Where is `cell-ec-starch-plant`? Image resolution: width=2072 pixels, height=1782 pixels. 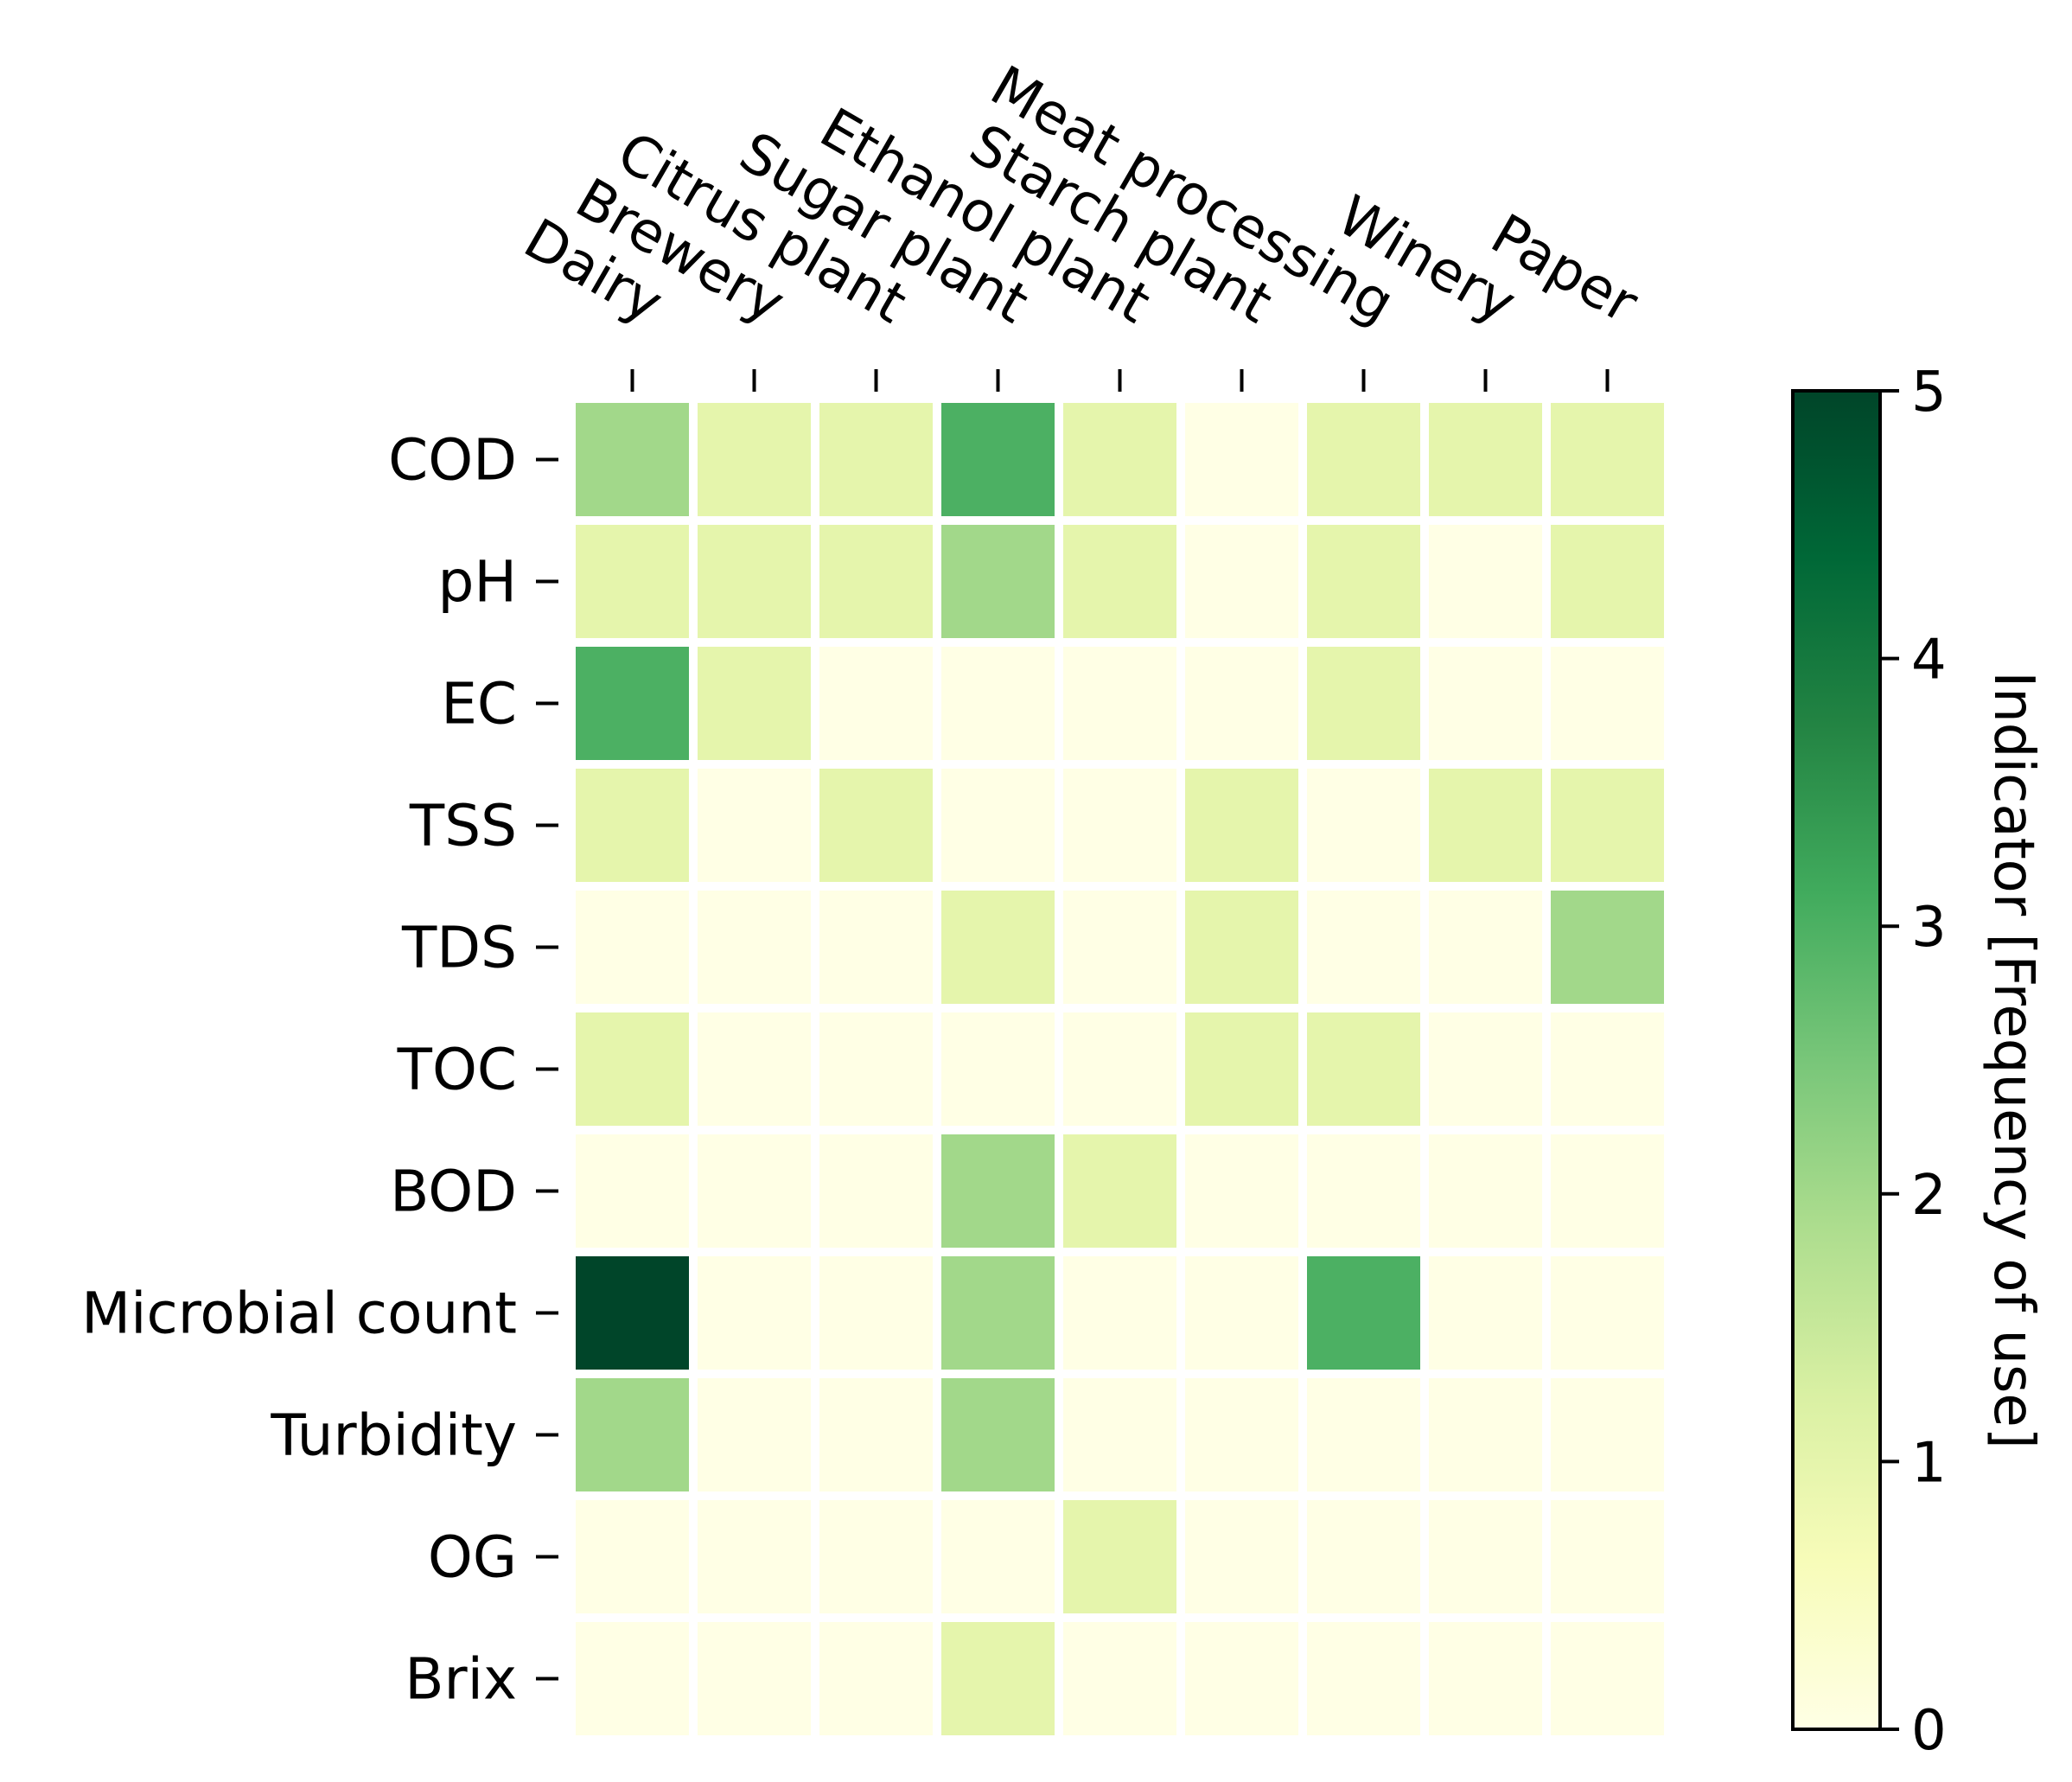 cell-ec-starch-plant is located at coordinates (1241, 703).